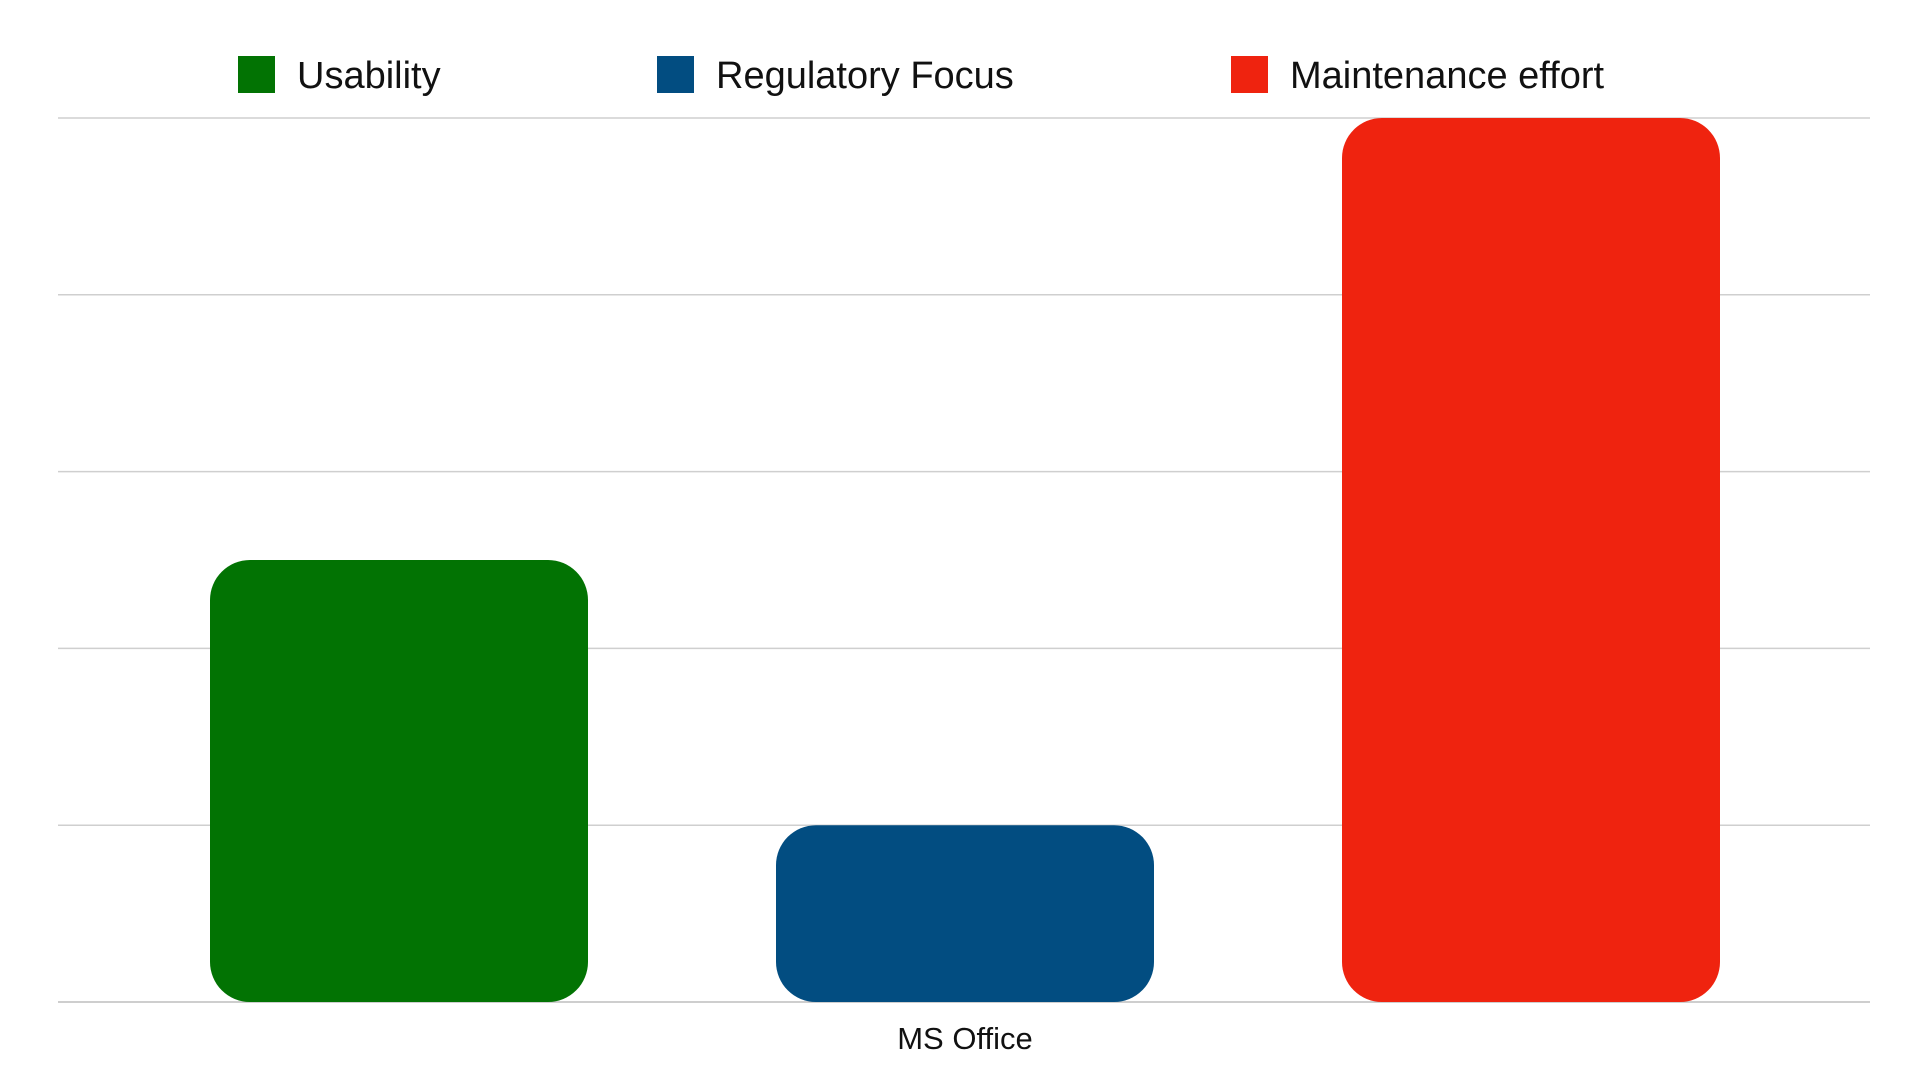 The width and height of the screenshot is (1920, 1076). Describe the element at coordinates (865, 76) in the screenshot. I see `legend-label-regulatory-focus: Regulatory Focus` at that location.